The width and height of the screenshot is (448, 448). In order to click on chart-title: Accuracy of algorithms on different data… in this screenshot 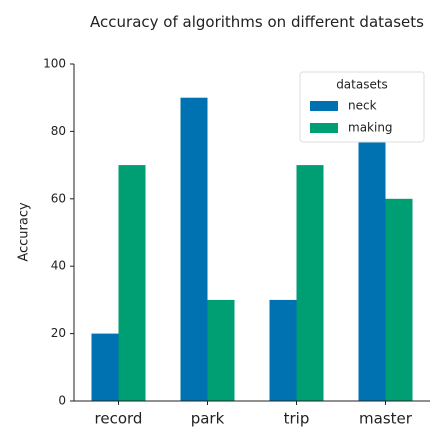, I will do `click(257, 22)`.